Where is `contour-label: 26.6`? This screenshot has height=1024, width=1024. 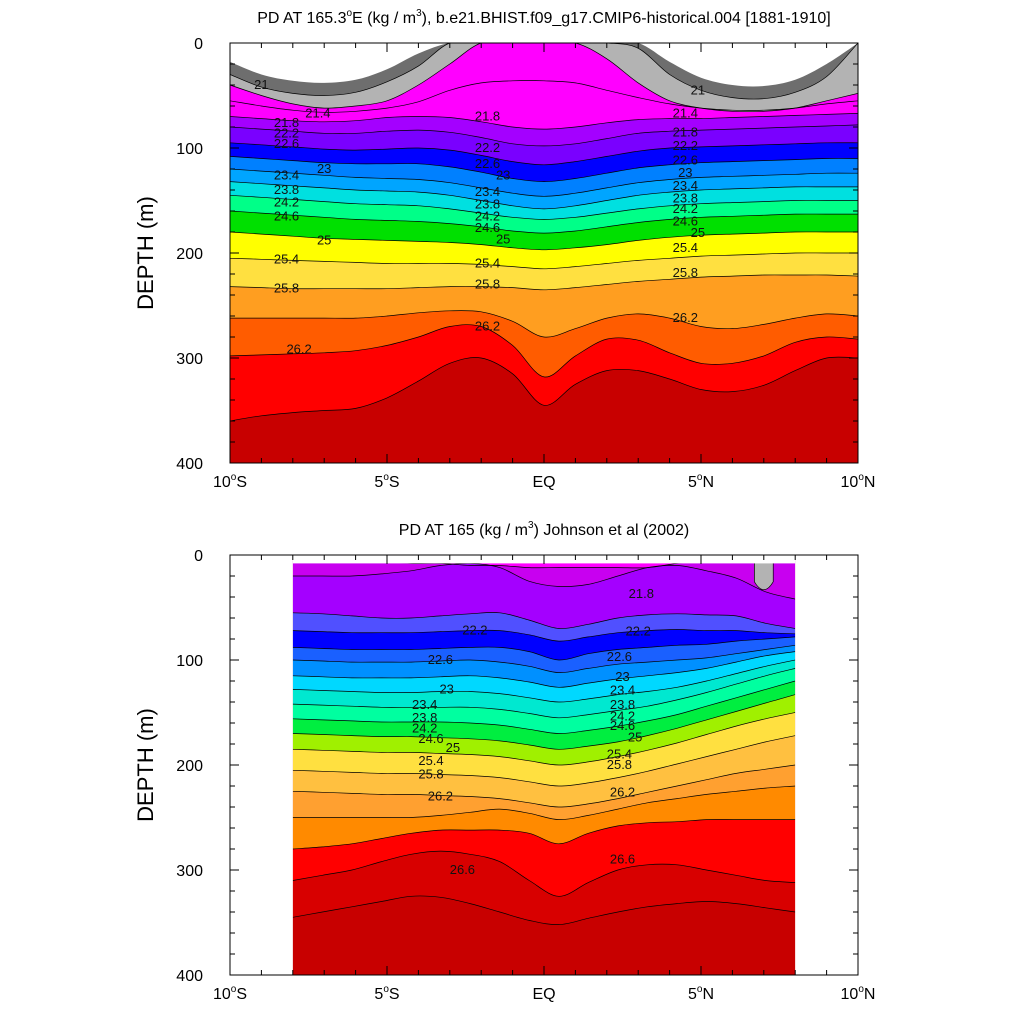 contour-label: 26.6 is located at coordinates (462, 869).